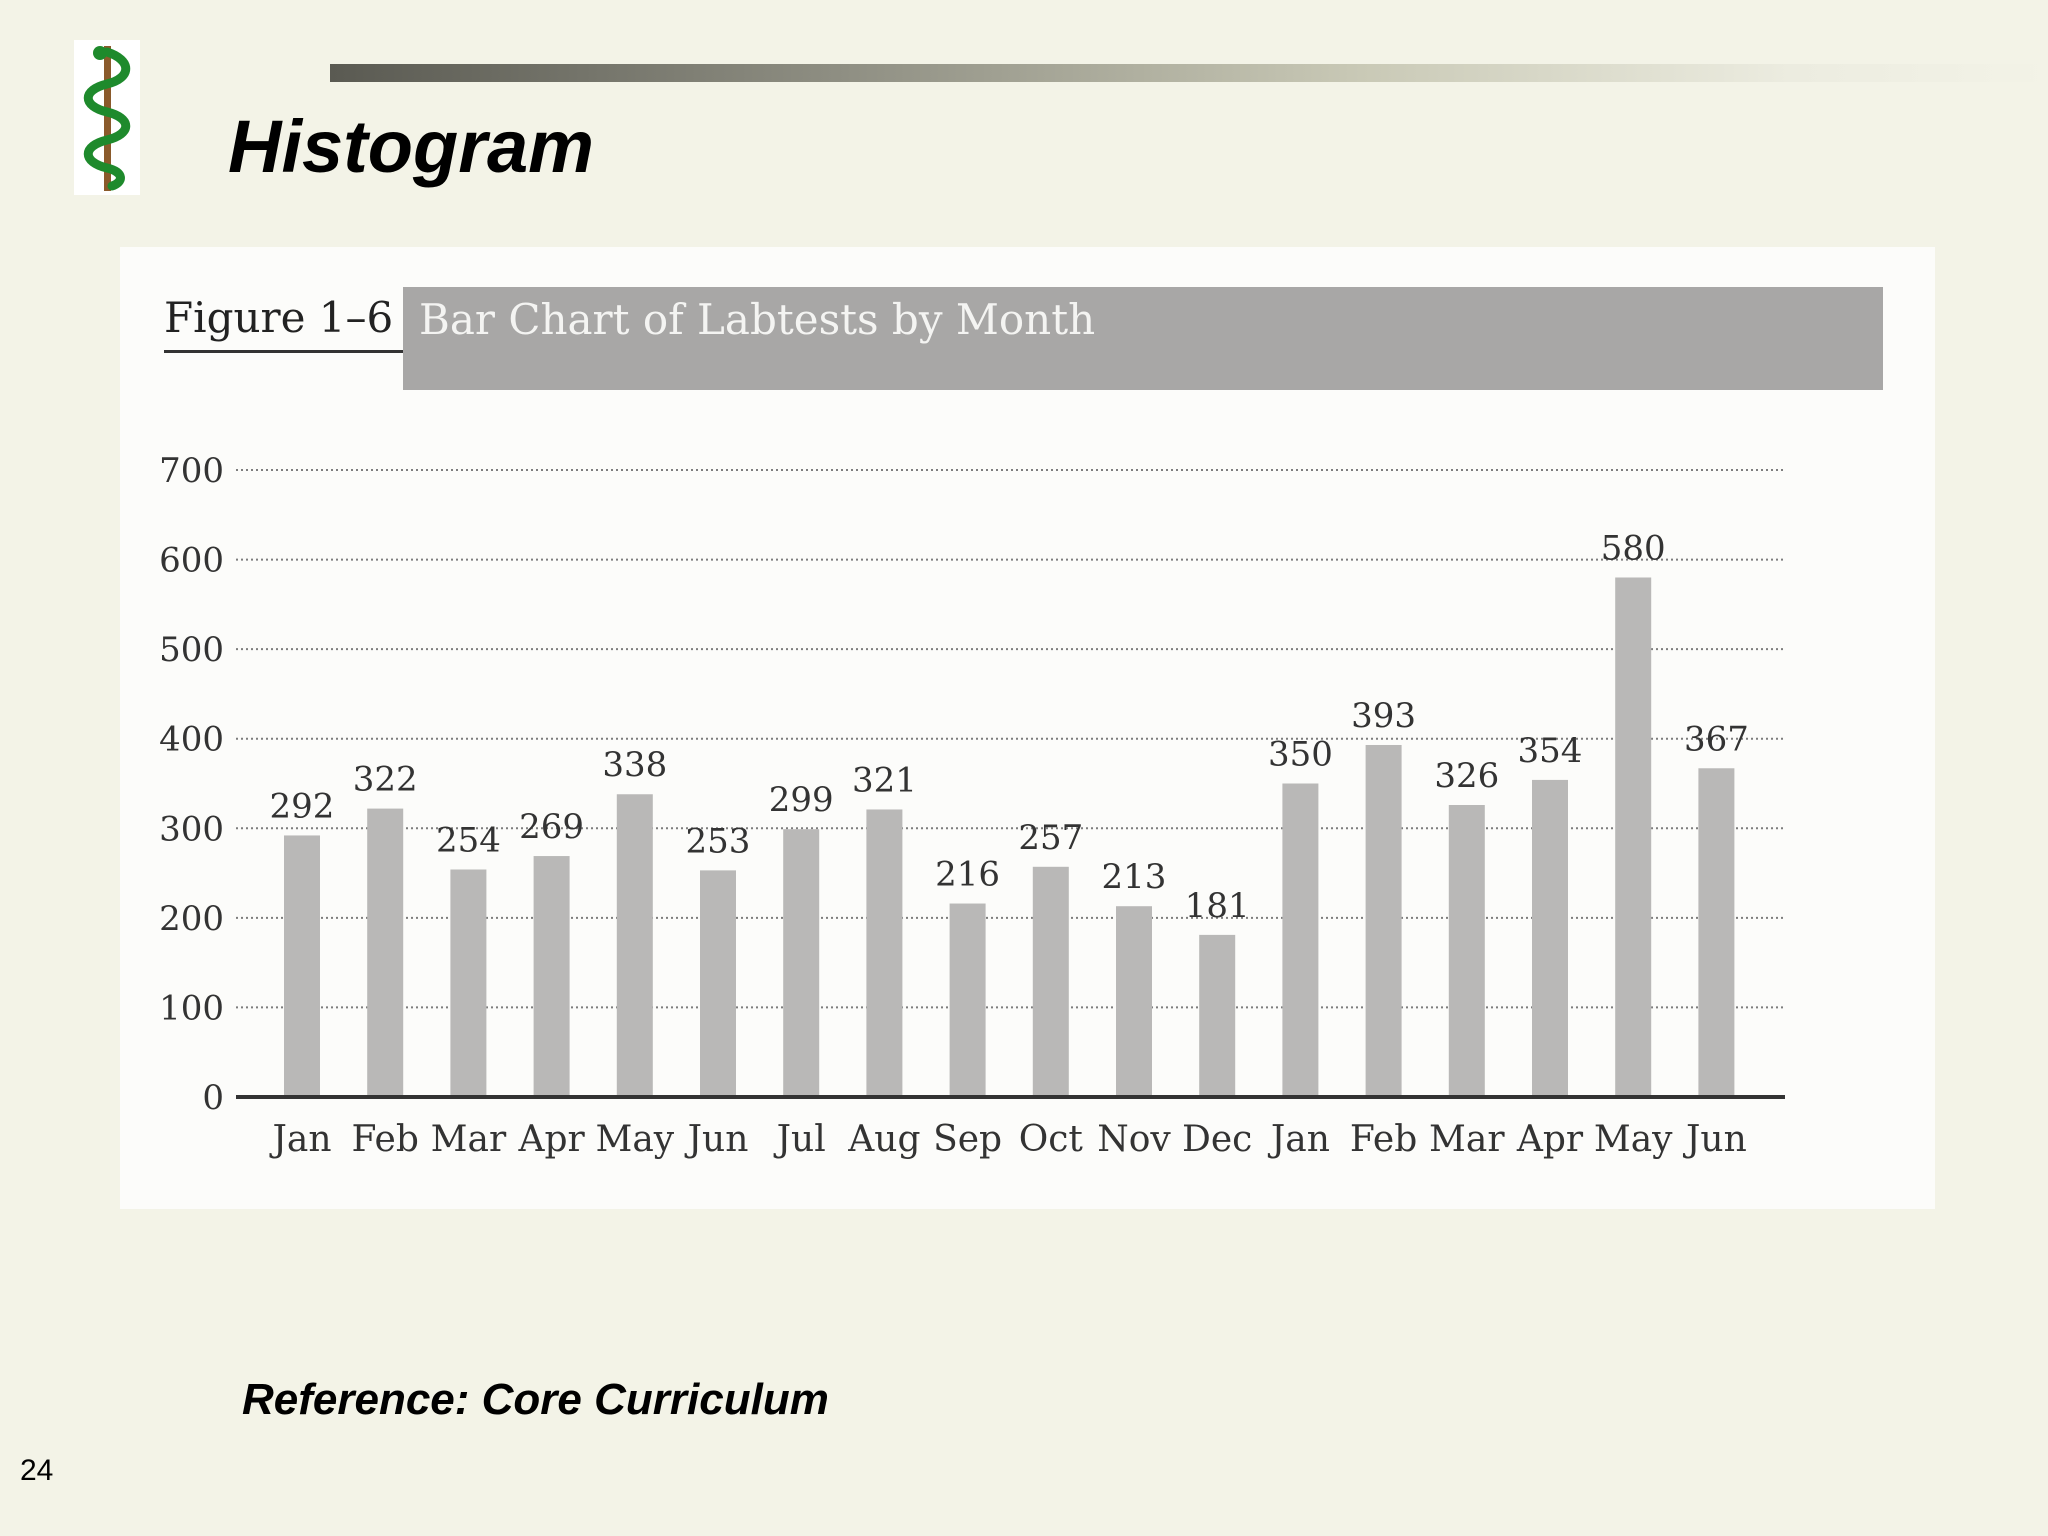 The height and width of the screenshot is (1536, 2048). I want to click on x-tick-label: Sep, so click(967, 1139).